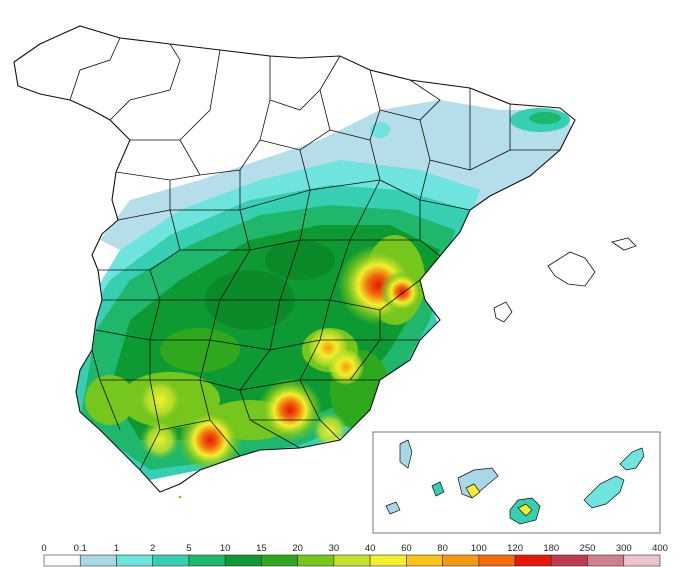 The height and width of the screenshot is (567, 685). Describe the element at coordinates (188, 548) in the screenshot. I see `legend-tick-label: 5` at that location.